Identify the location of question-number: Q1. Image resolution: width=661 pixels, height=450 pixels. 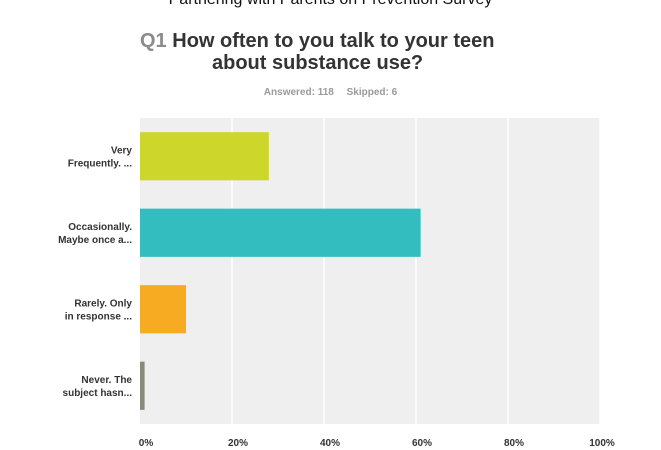
(153, 41).